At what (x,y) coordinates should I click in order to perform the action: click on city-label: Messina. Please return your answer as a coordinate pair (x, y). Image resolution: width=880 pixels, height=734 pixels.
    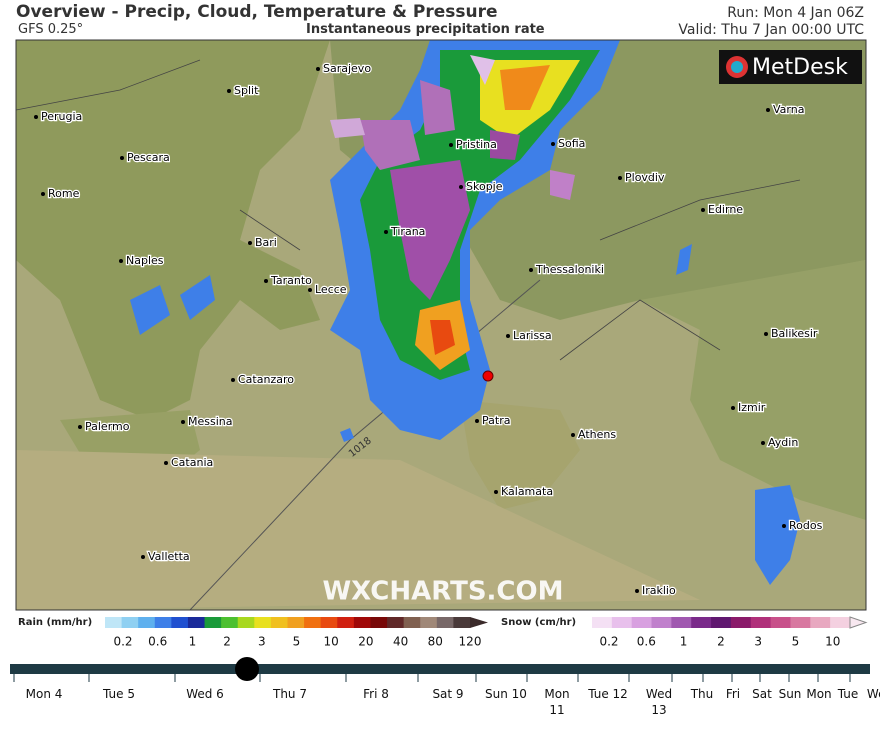
    Looking at the image, I should click on (210, 421).